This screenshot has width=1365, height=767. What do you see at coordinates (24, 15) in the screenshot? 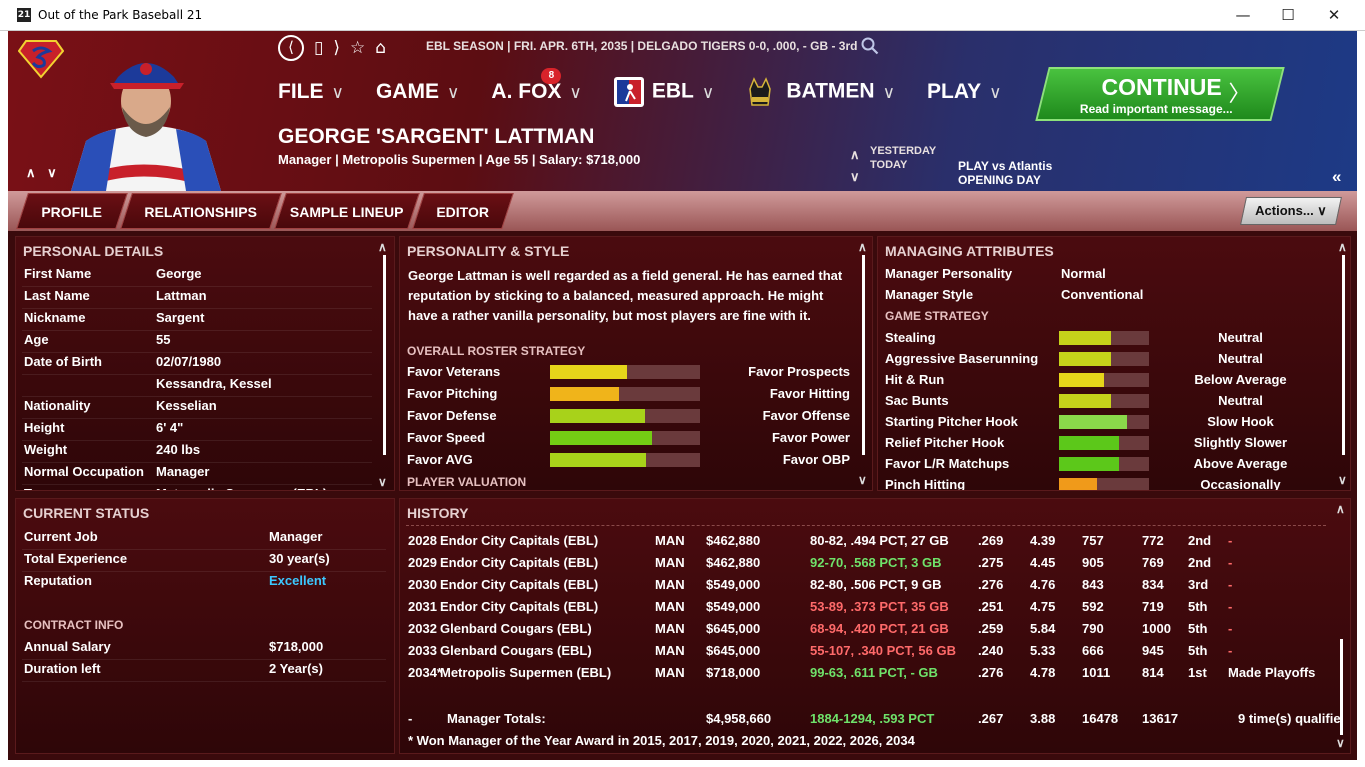
I see `app-icon: 21` at bounding box center [24, 15].